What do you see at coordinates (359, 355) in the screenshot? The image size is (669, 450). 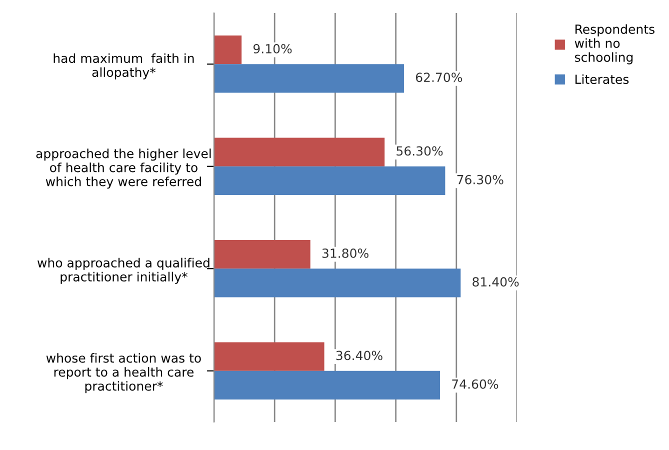 I see `data-label: 36.40%` at bounding box center [359, 355].